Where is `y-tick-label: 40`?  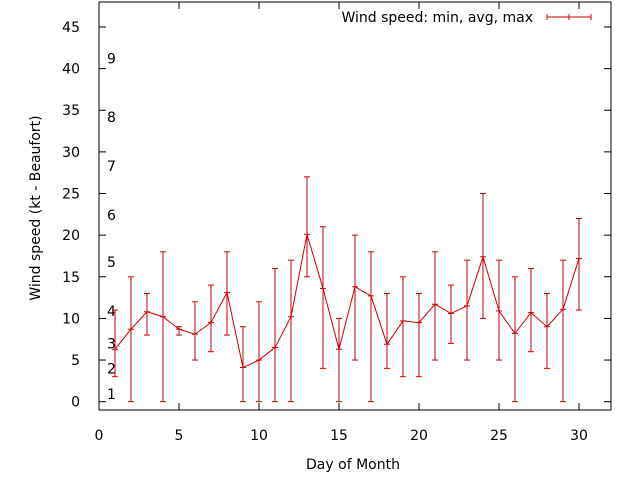
y-tick-label: 40 is located at coordinates (71, 70).